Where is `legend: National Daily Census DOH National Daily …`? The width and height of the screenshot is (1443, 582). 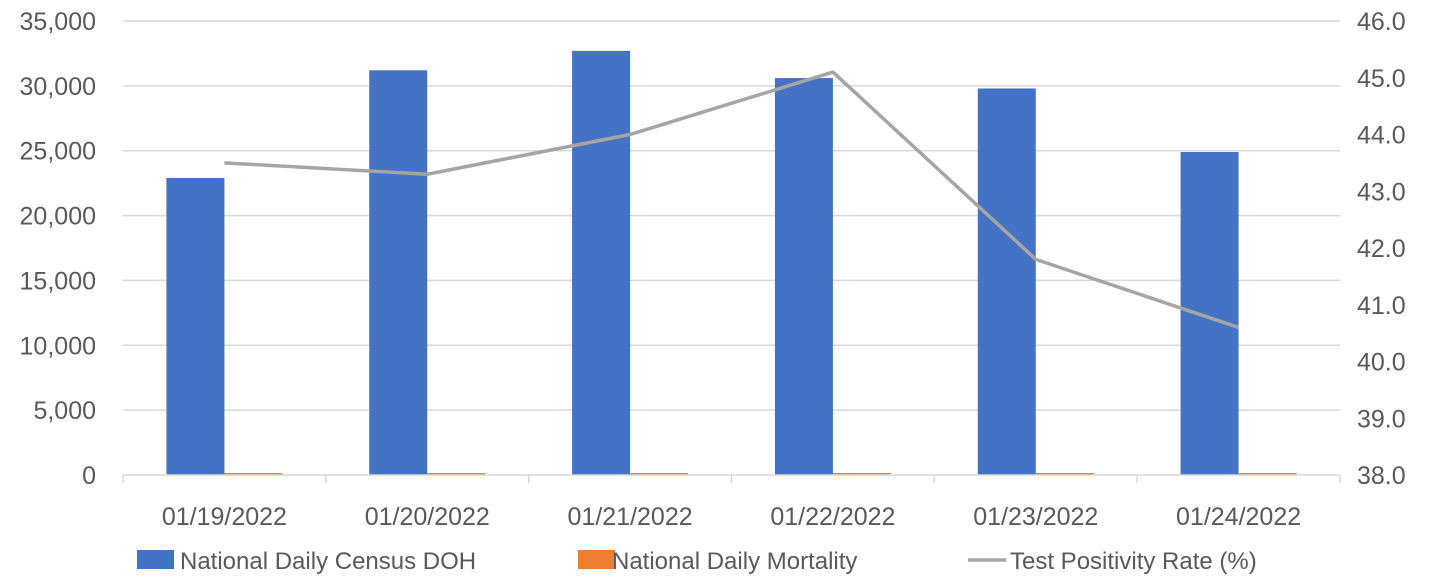
legend: National Daily Census DOH National Daily … is located at coordinates (697, 561).